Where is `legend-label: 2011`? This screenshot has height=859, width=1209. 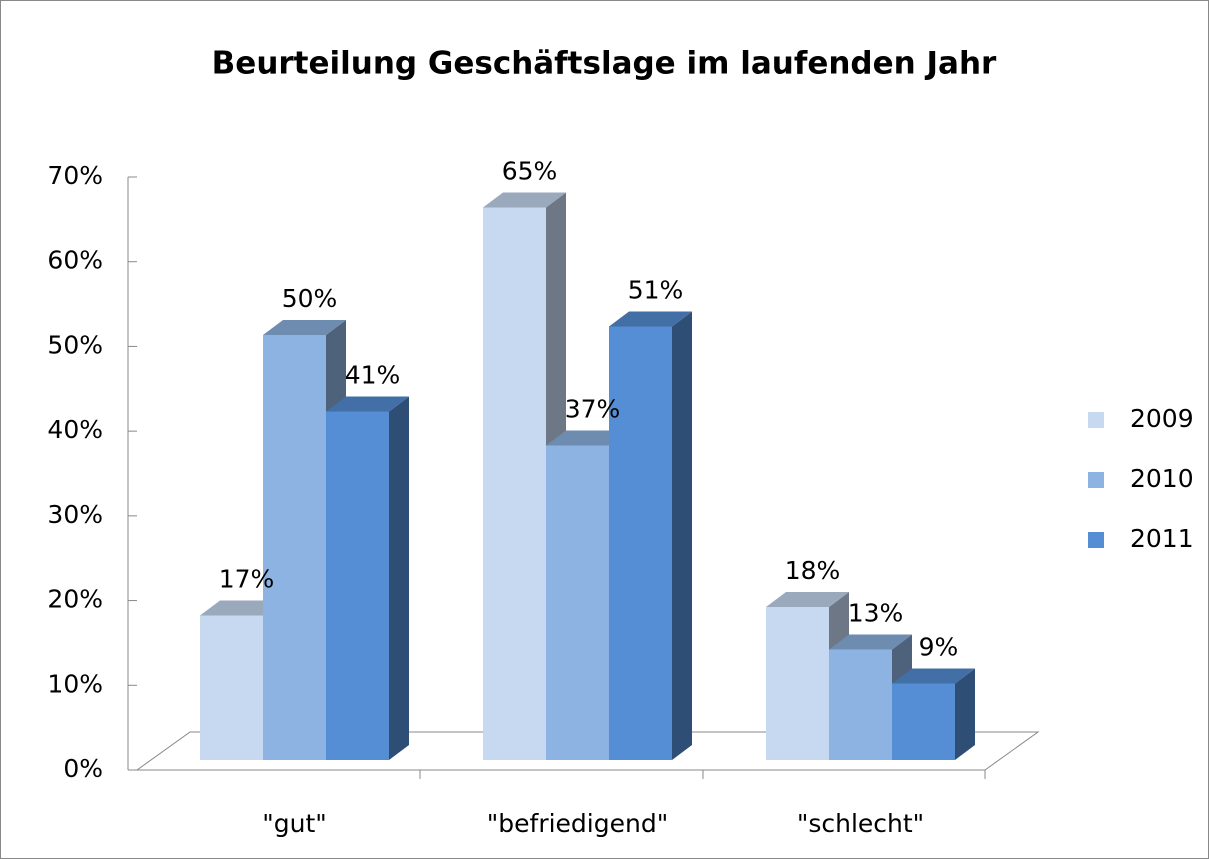
legend-label: 2011 is located at coordinates (1162, 538).